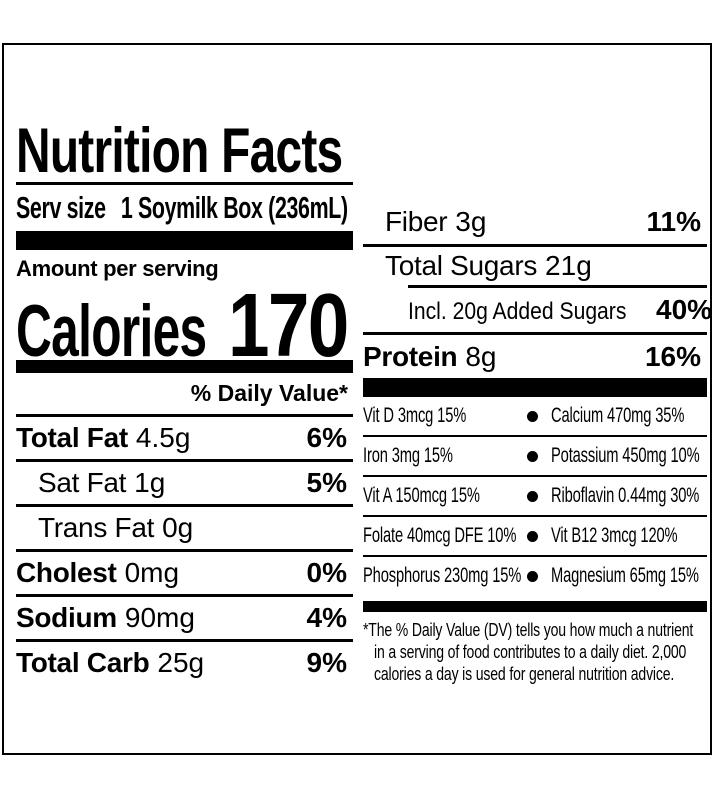 This screenshot has height=800, width=714. What do you see at coordinates (96, 527) in the screenshot?
I see `nutrient-name: Trans Fat` at bounding box center [96, 527].